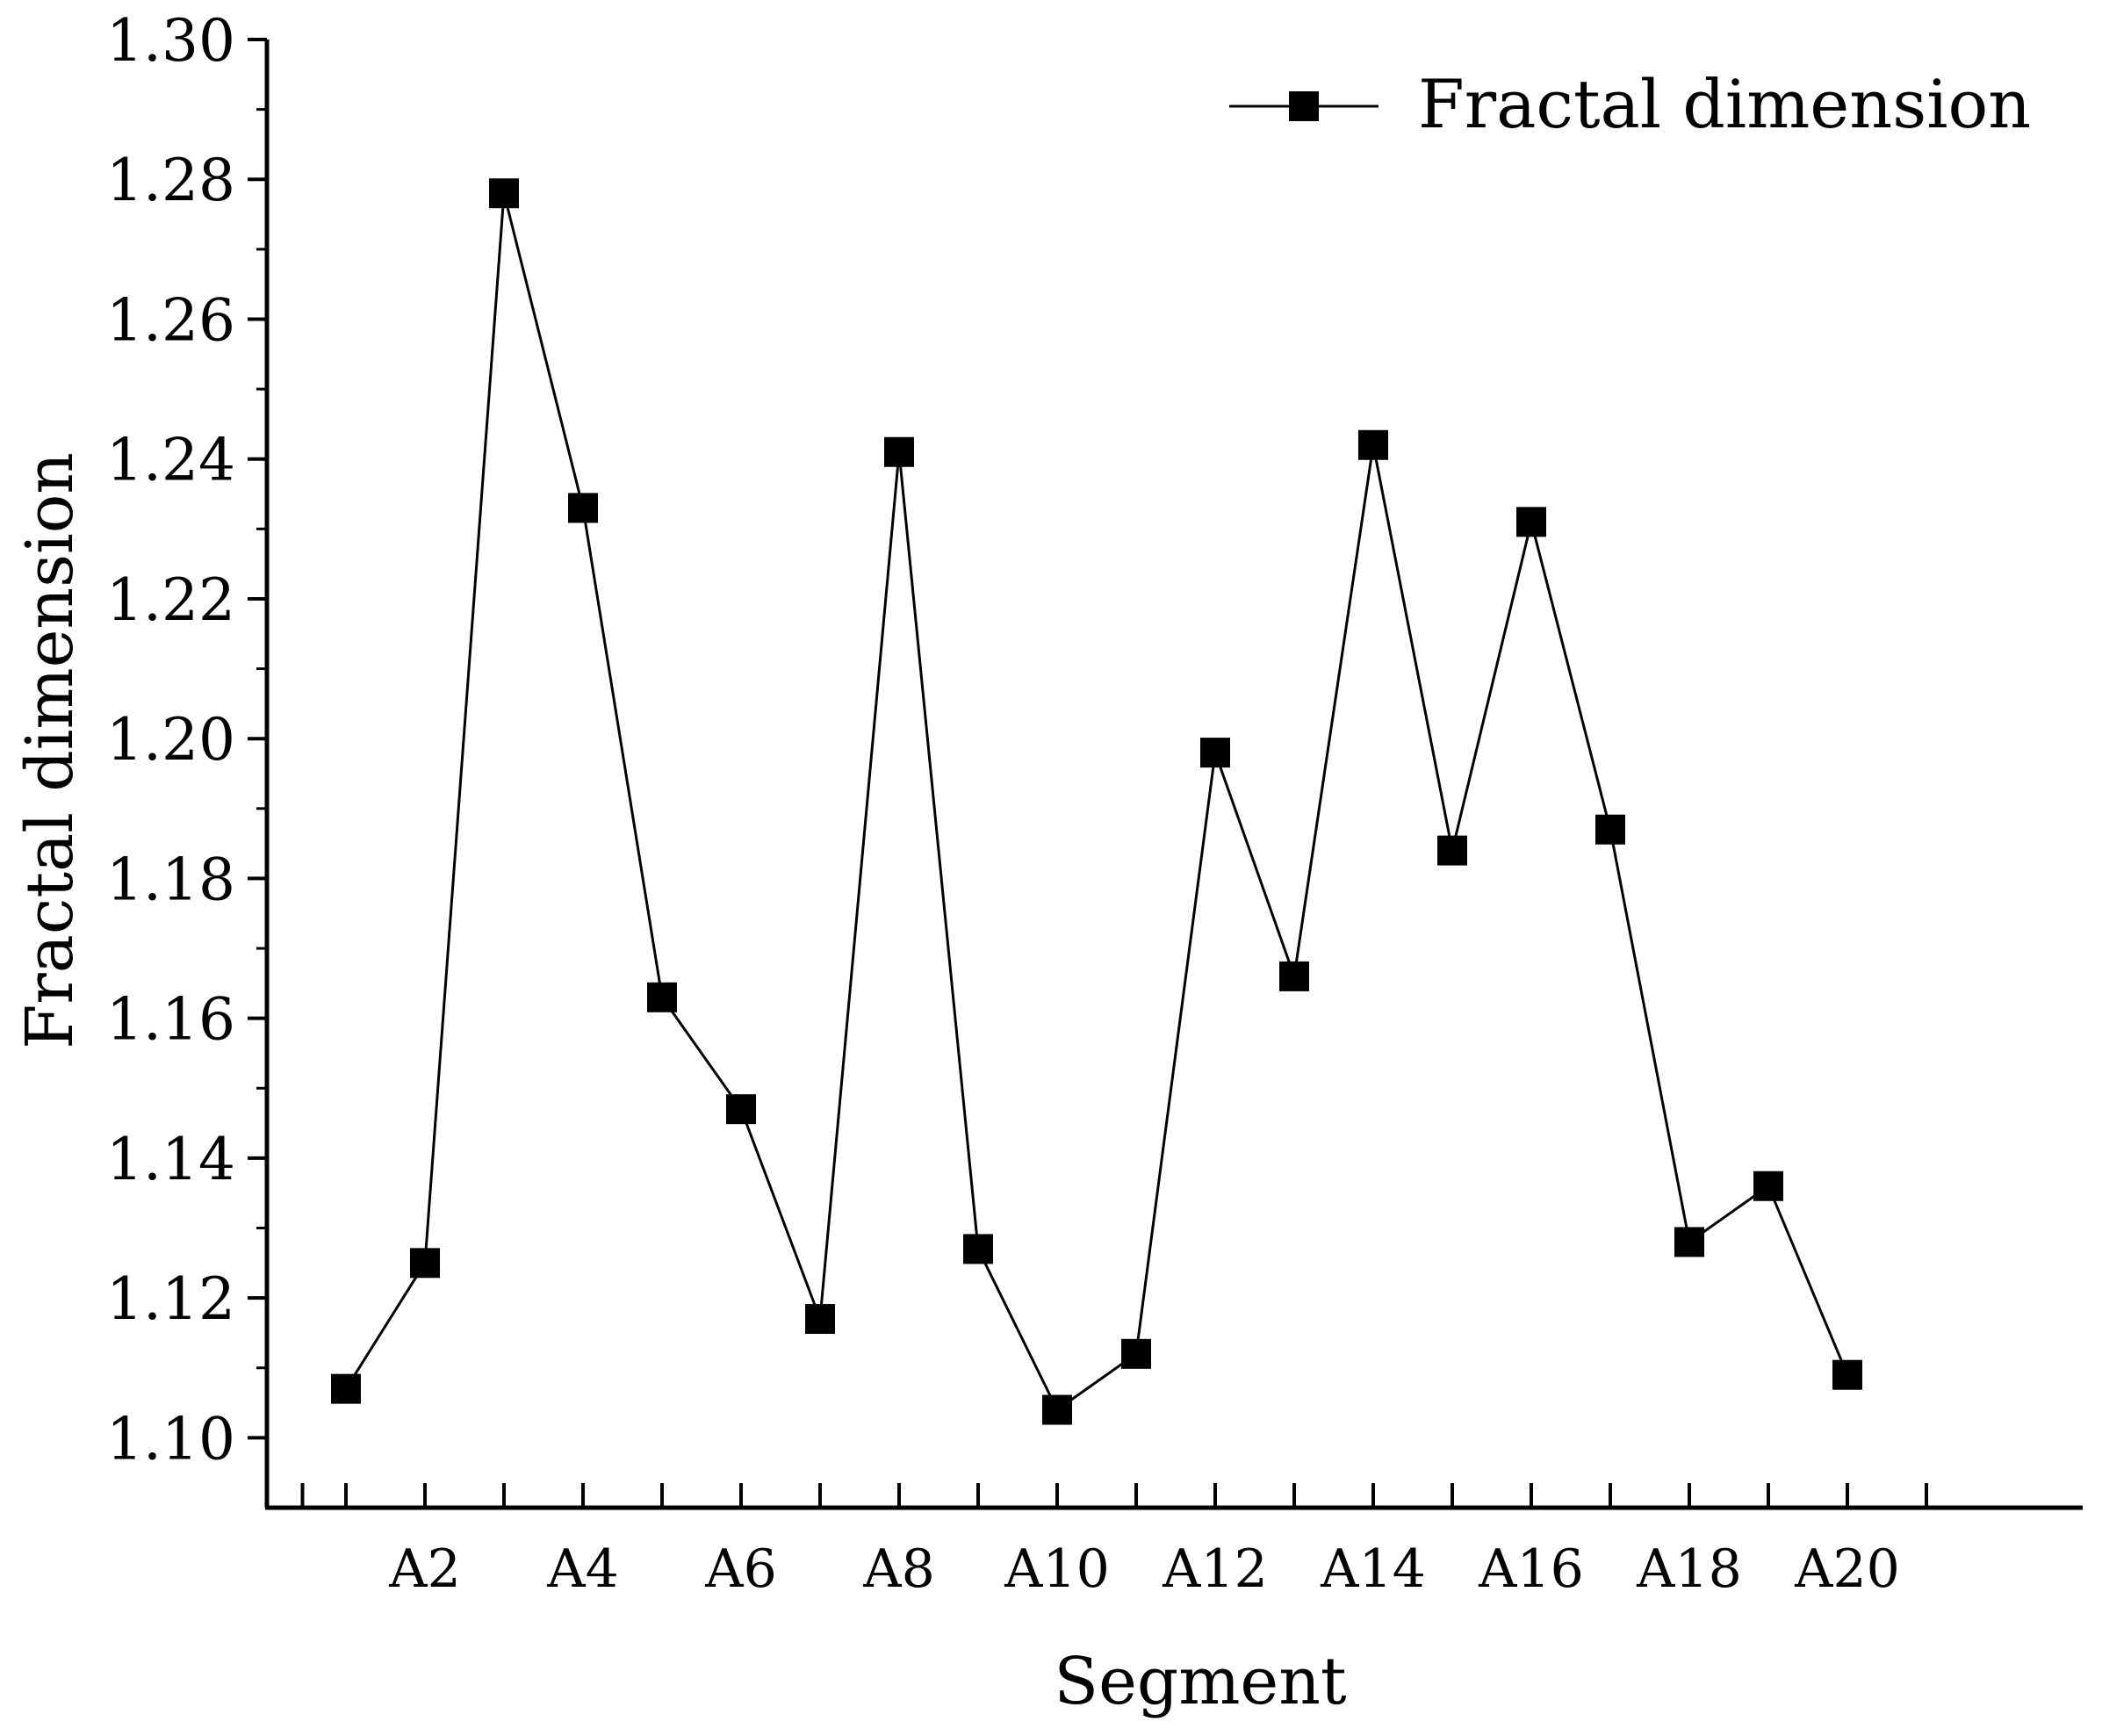 The image size is (2102, 1736). I want to click on data-point-A3, so click(504, 194).